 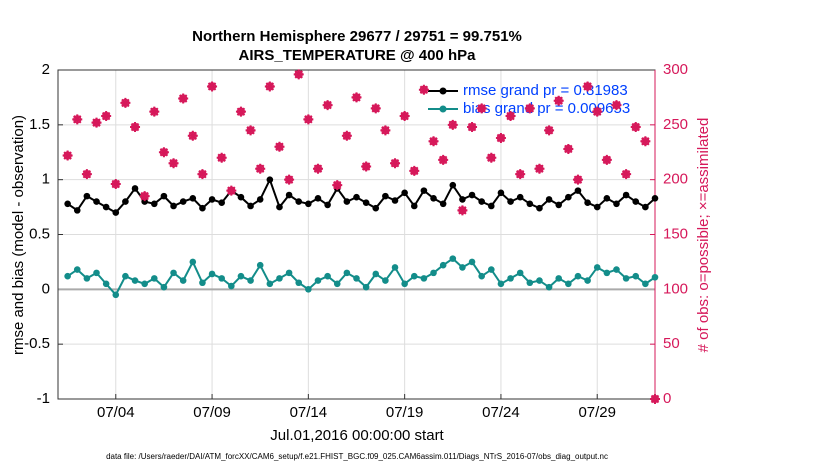 I want to click on y-tick-label: 2, so click(x=46, y=69).